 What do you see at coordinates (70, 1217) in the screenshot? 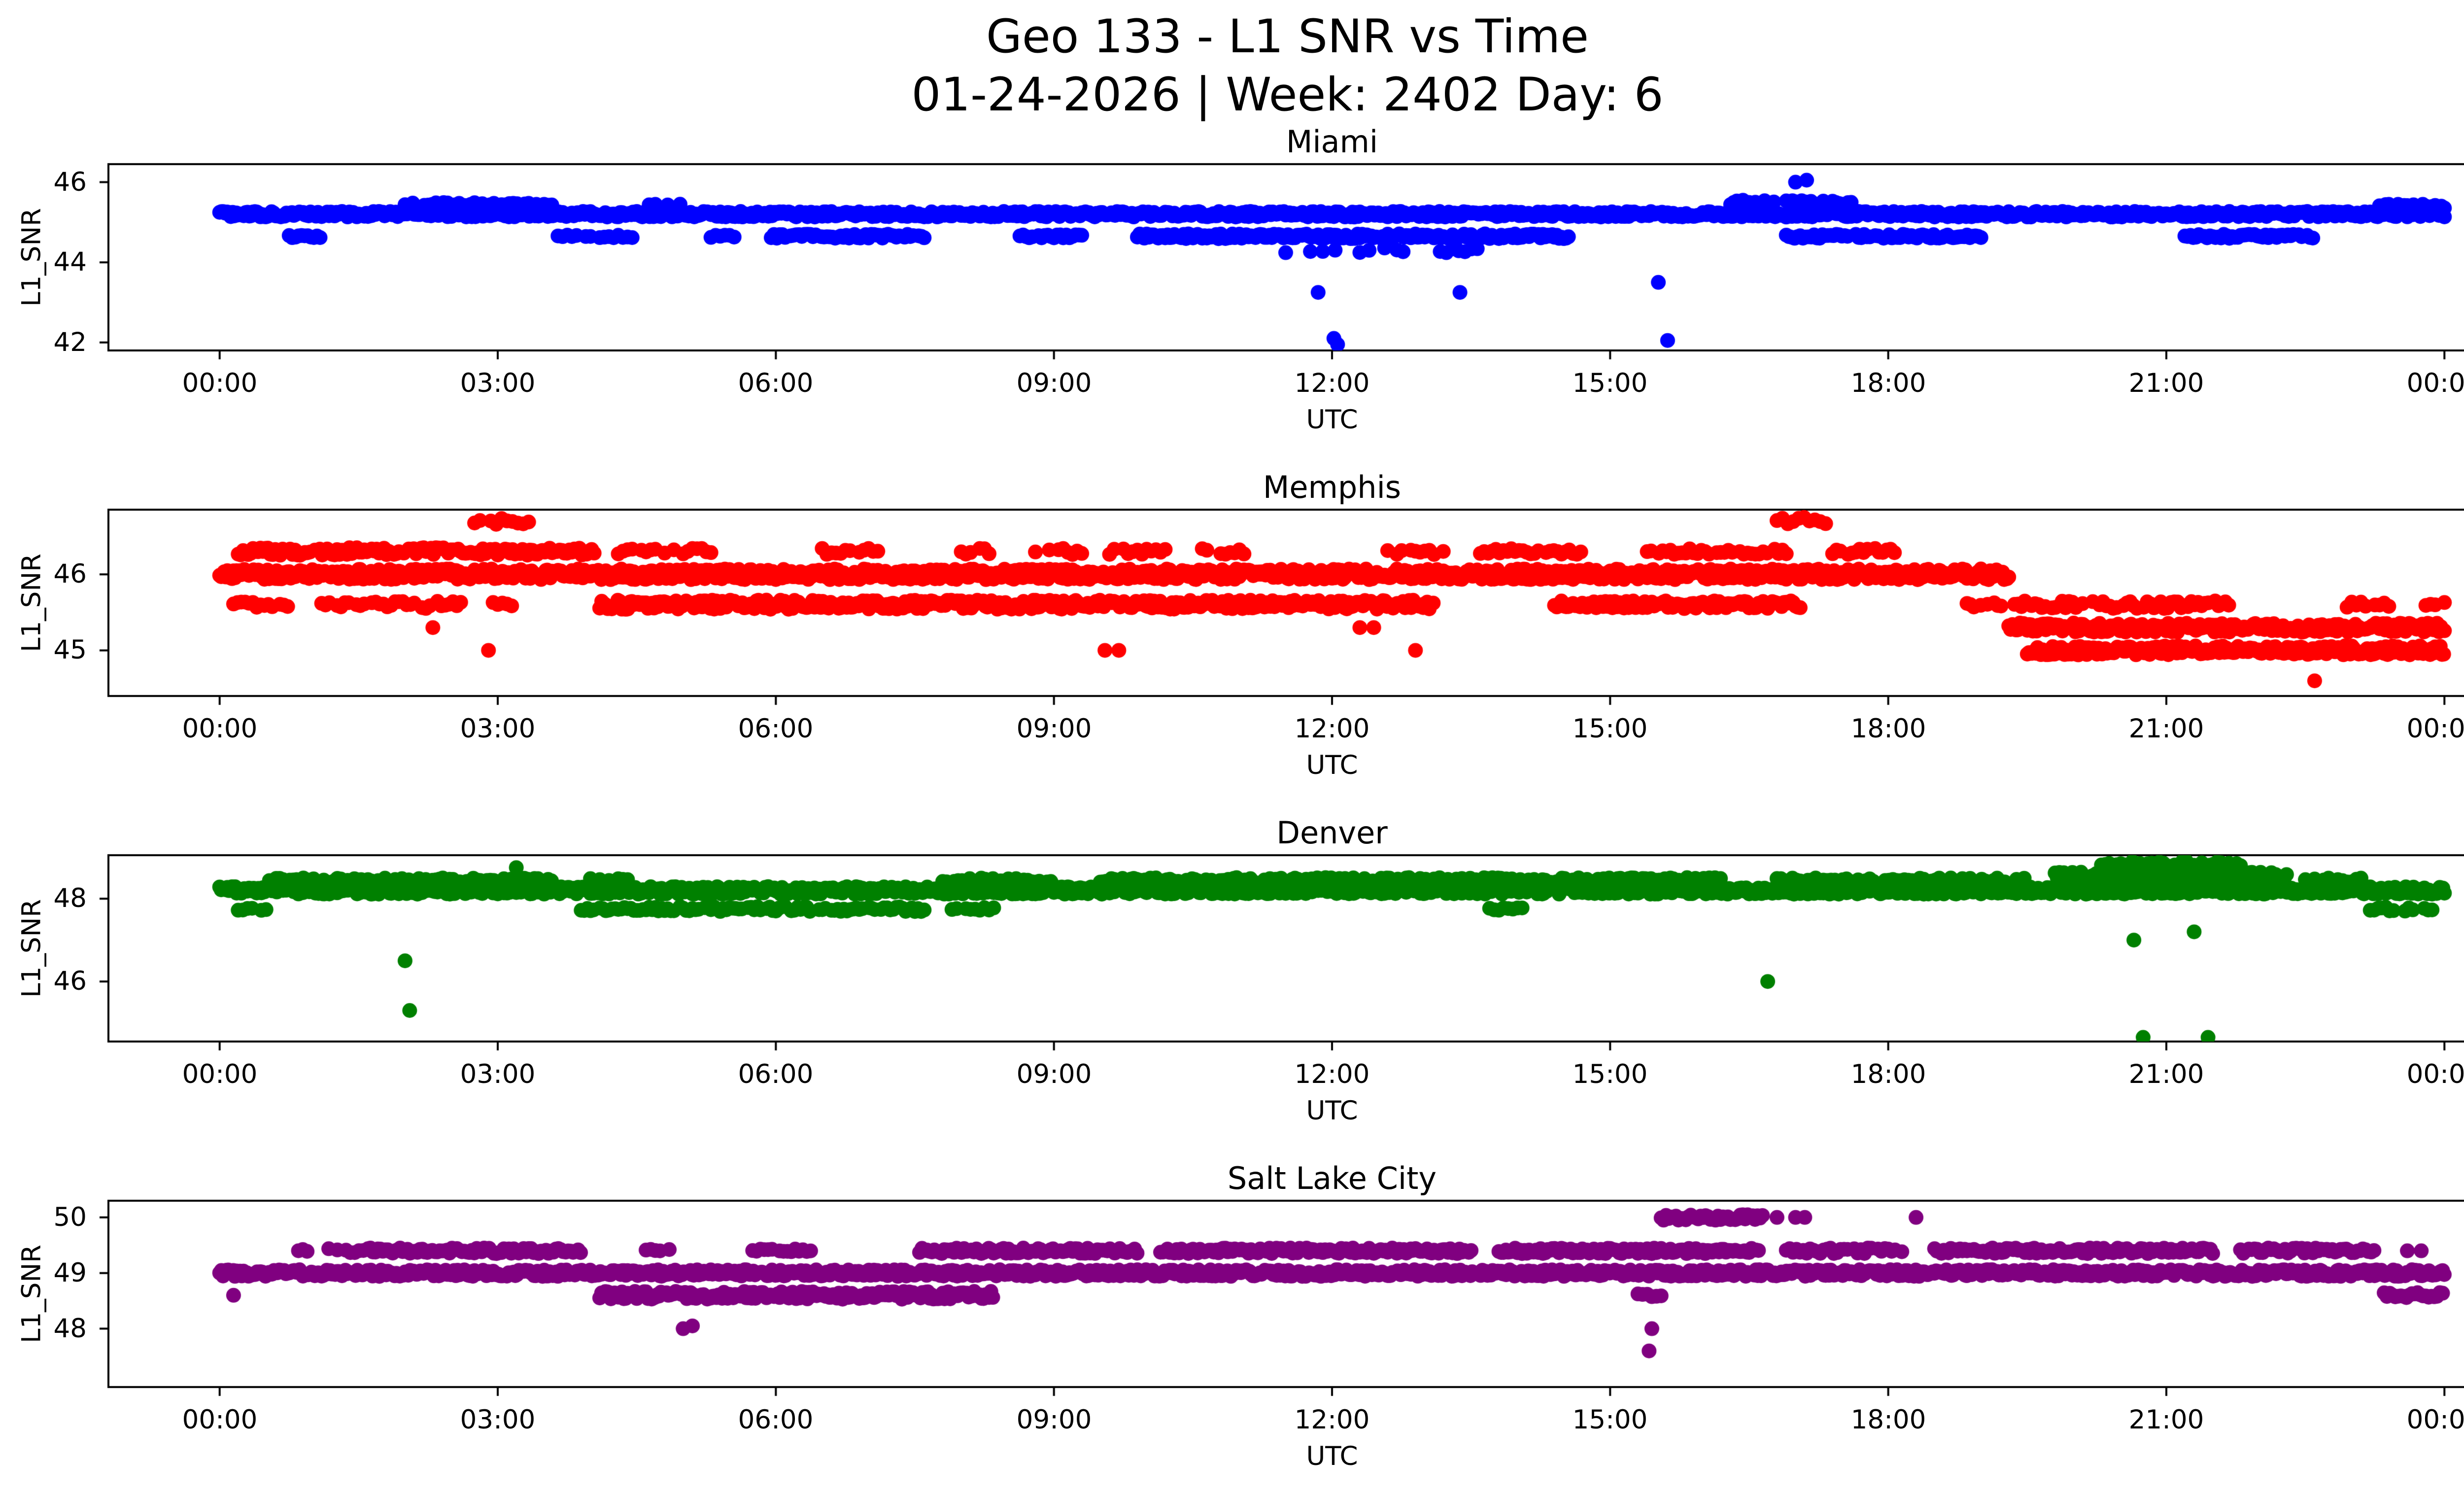
I see `y-tick-label: 50` at bounding box center [70, 1217].